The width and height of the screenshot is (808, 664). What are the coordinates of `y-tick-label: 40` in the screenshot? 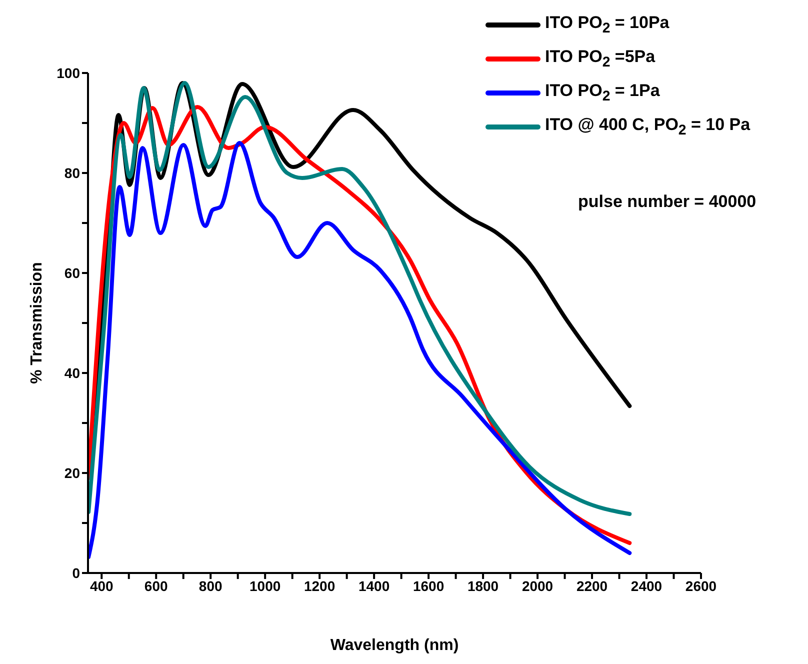 It's located at (72, 372).